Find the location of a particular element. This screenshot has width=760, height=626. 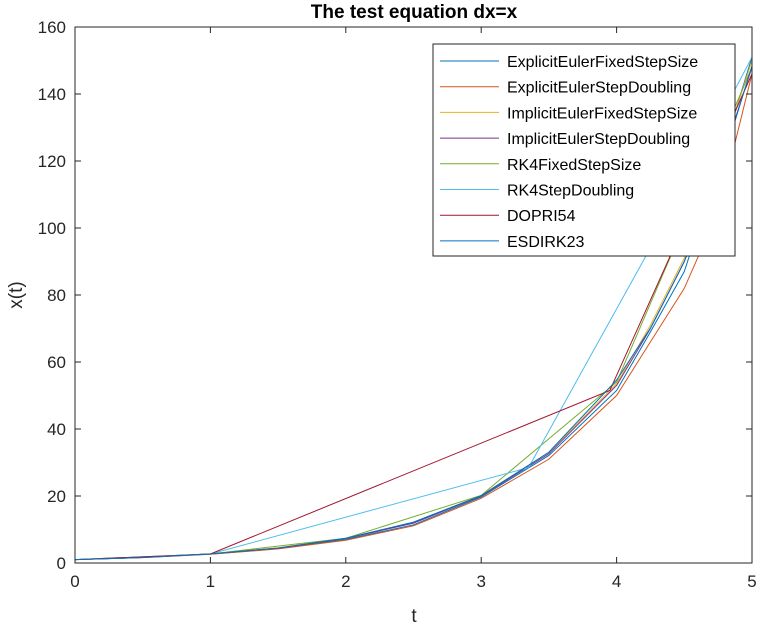

x-tick-label: 4 is located at coordinates (616, 581).